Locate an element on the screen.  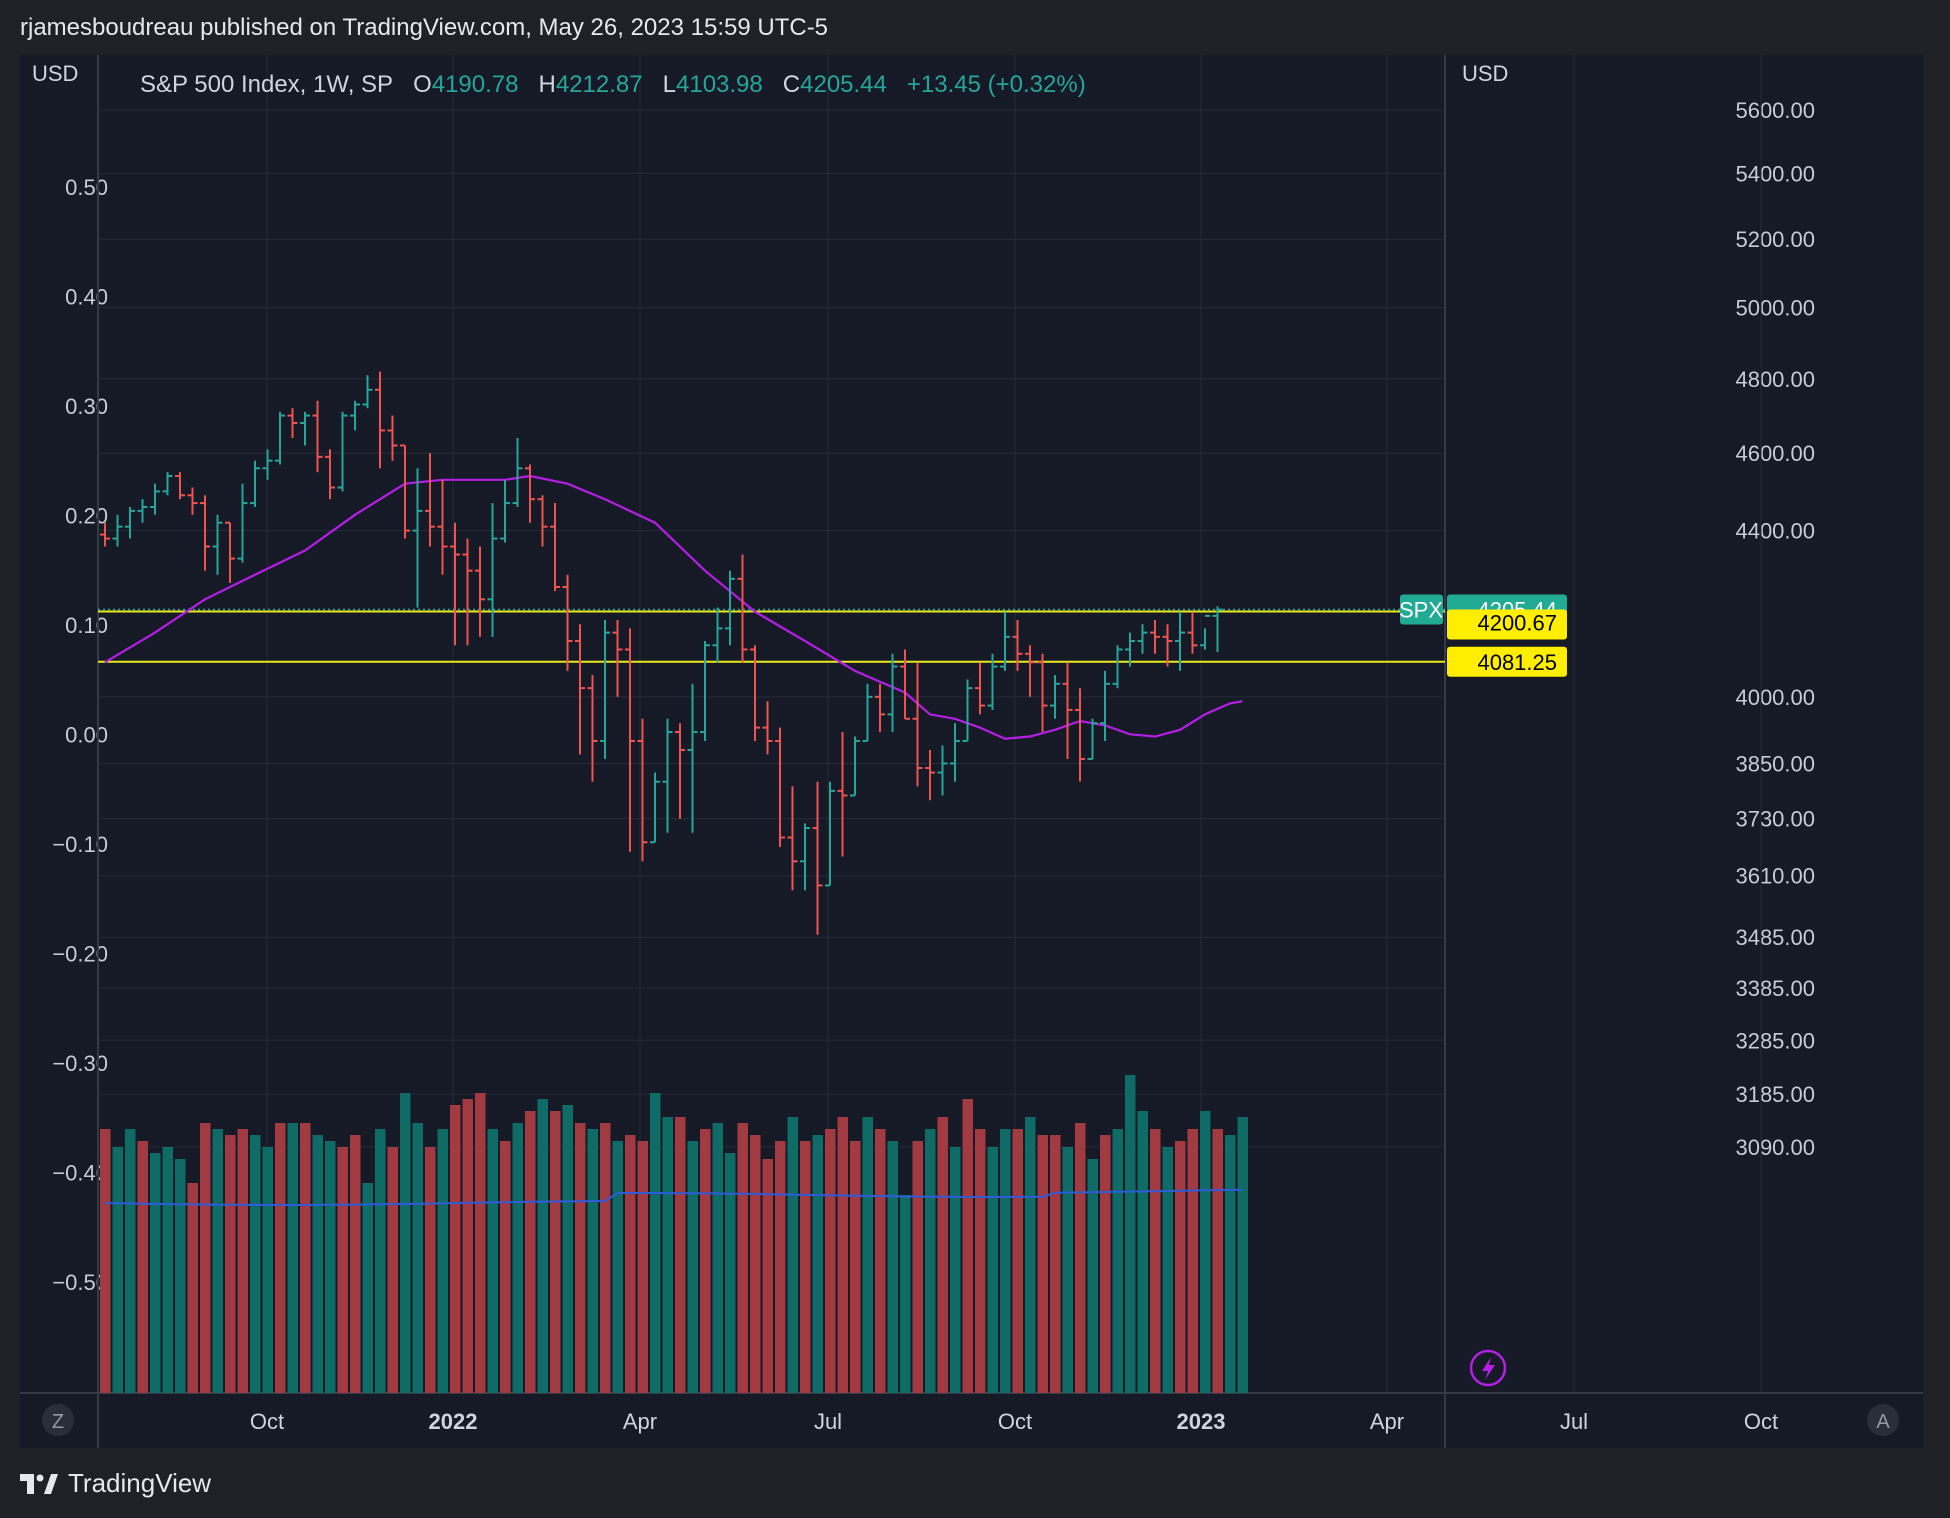
legend-low-value: 4103.98 is located at coordinates (719, 84).